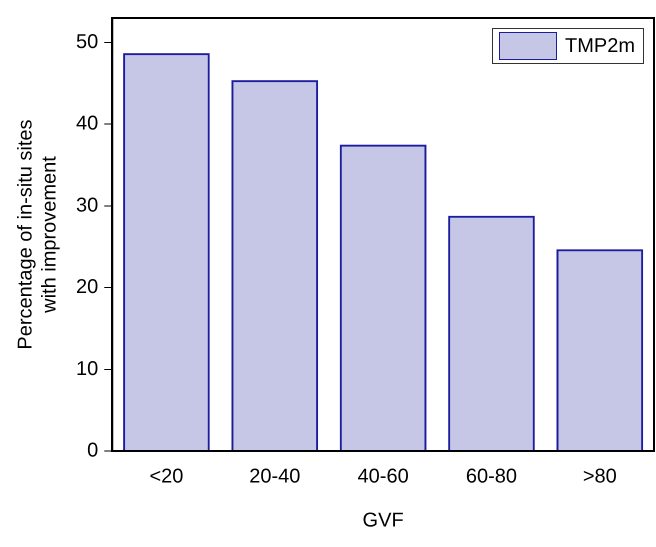  I want to click on x-tick-label: 40-60, so click(383, 477).